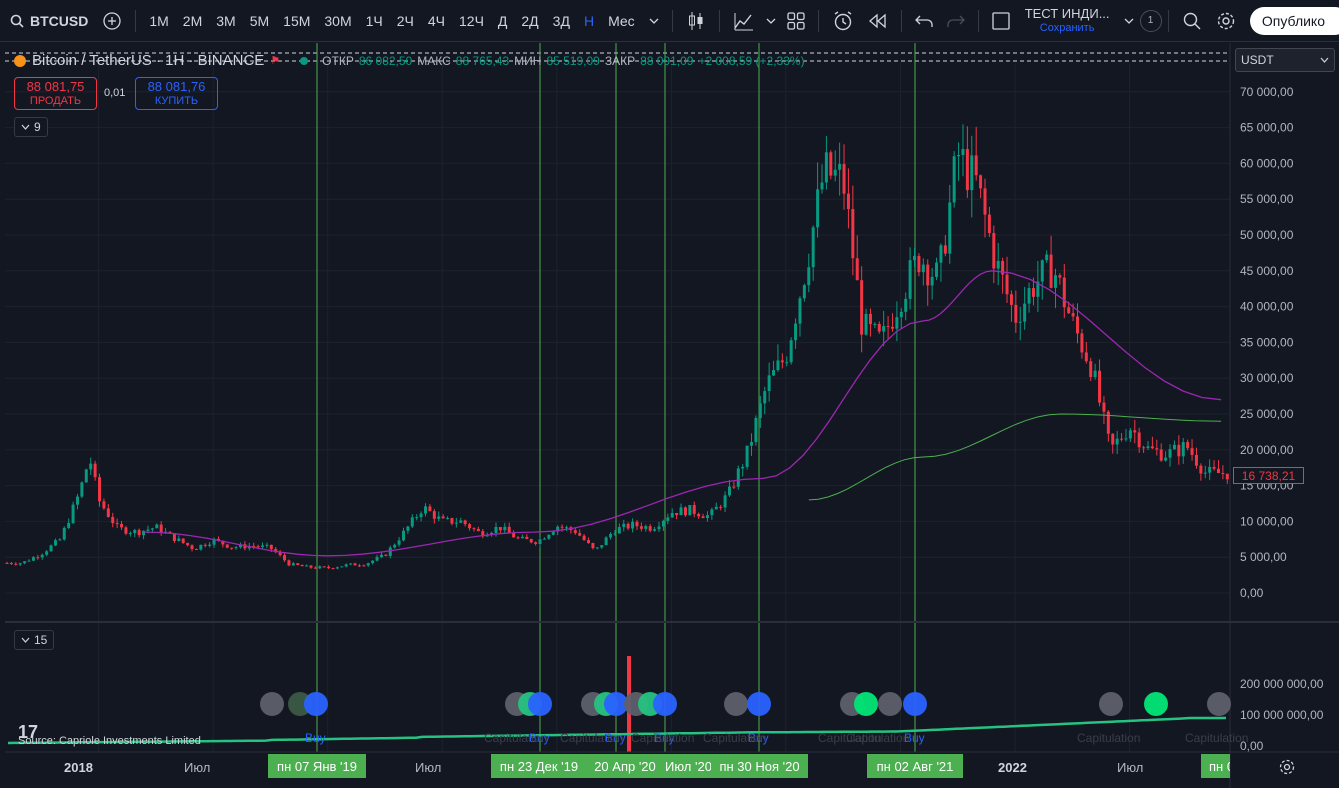  What do you see at coordinates (159, 20) in the screenshot?
I see `interval-button-0: 1М` at bounding box center [159, 20].